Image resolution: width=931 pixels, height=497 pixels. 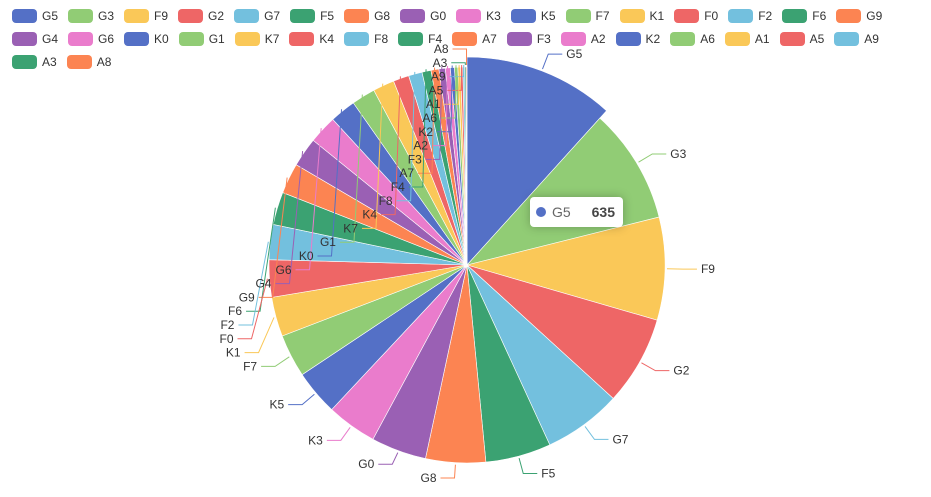 I want to click on legend-item-F0: F0, so click(x=696, y=16).